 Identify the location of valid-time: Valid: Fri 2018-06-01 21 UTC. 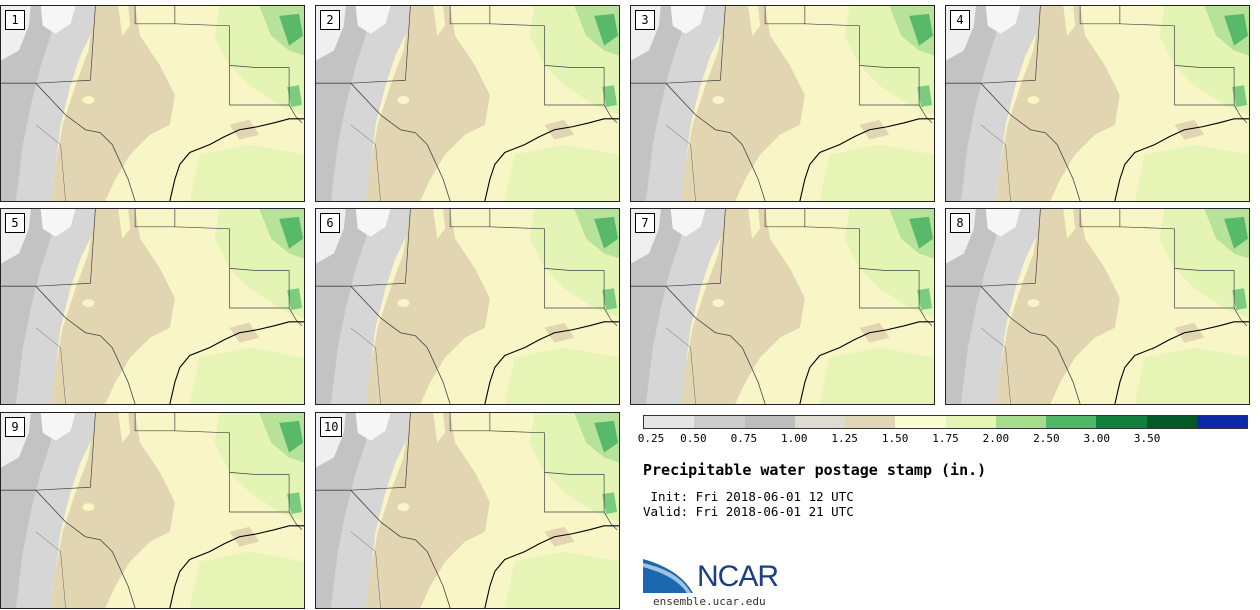
(748, 511).